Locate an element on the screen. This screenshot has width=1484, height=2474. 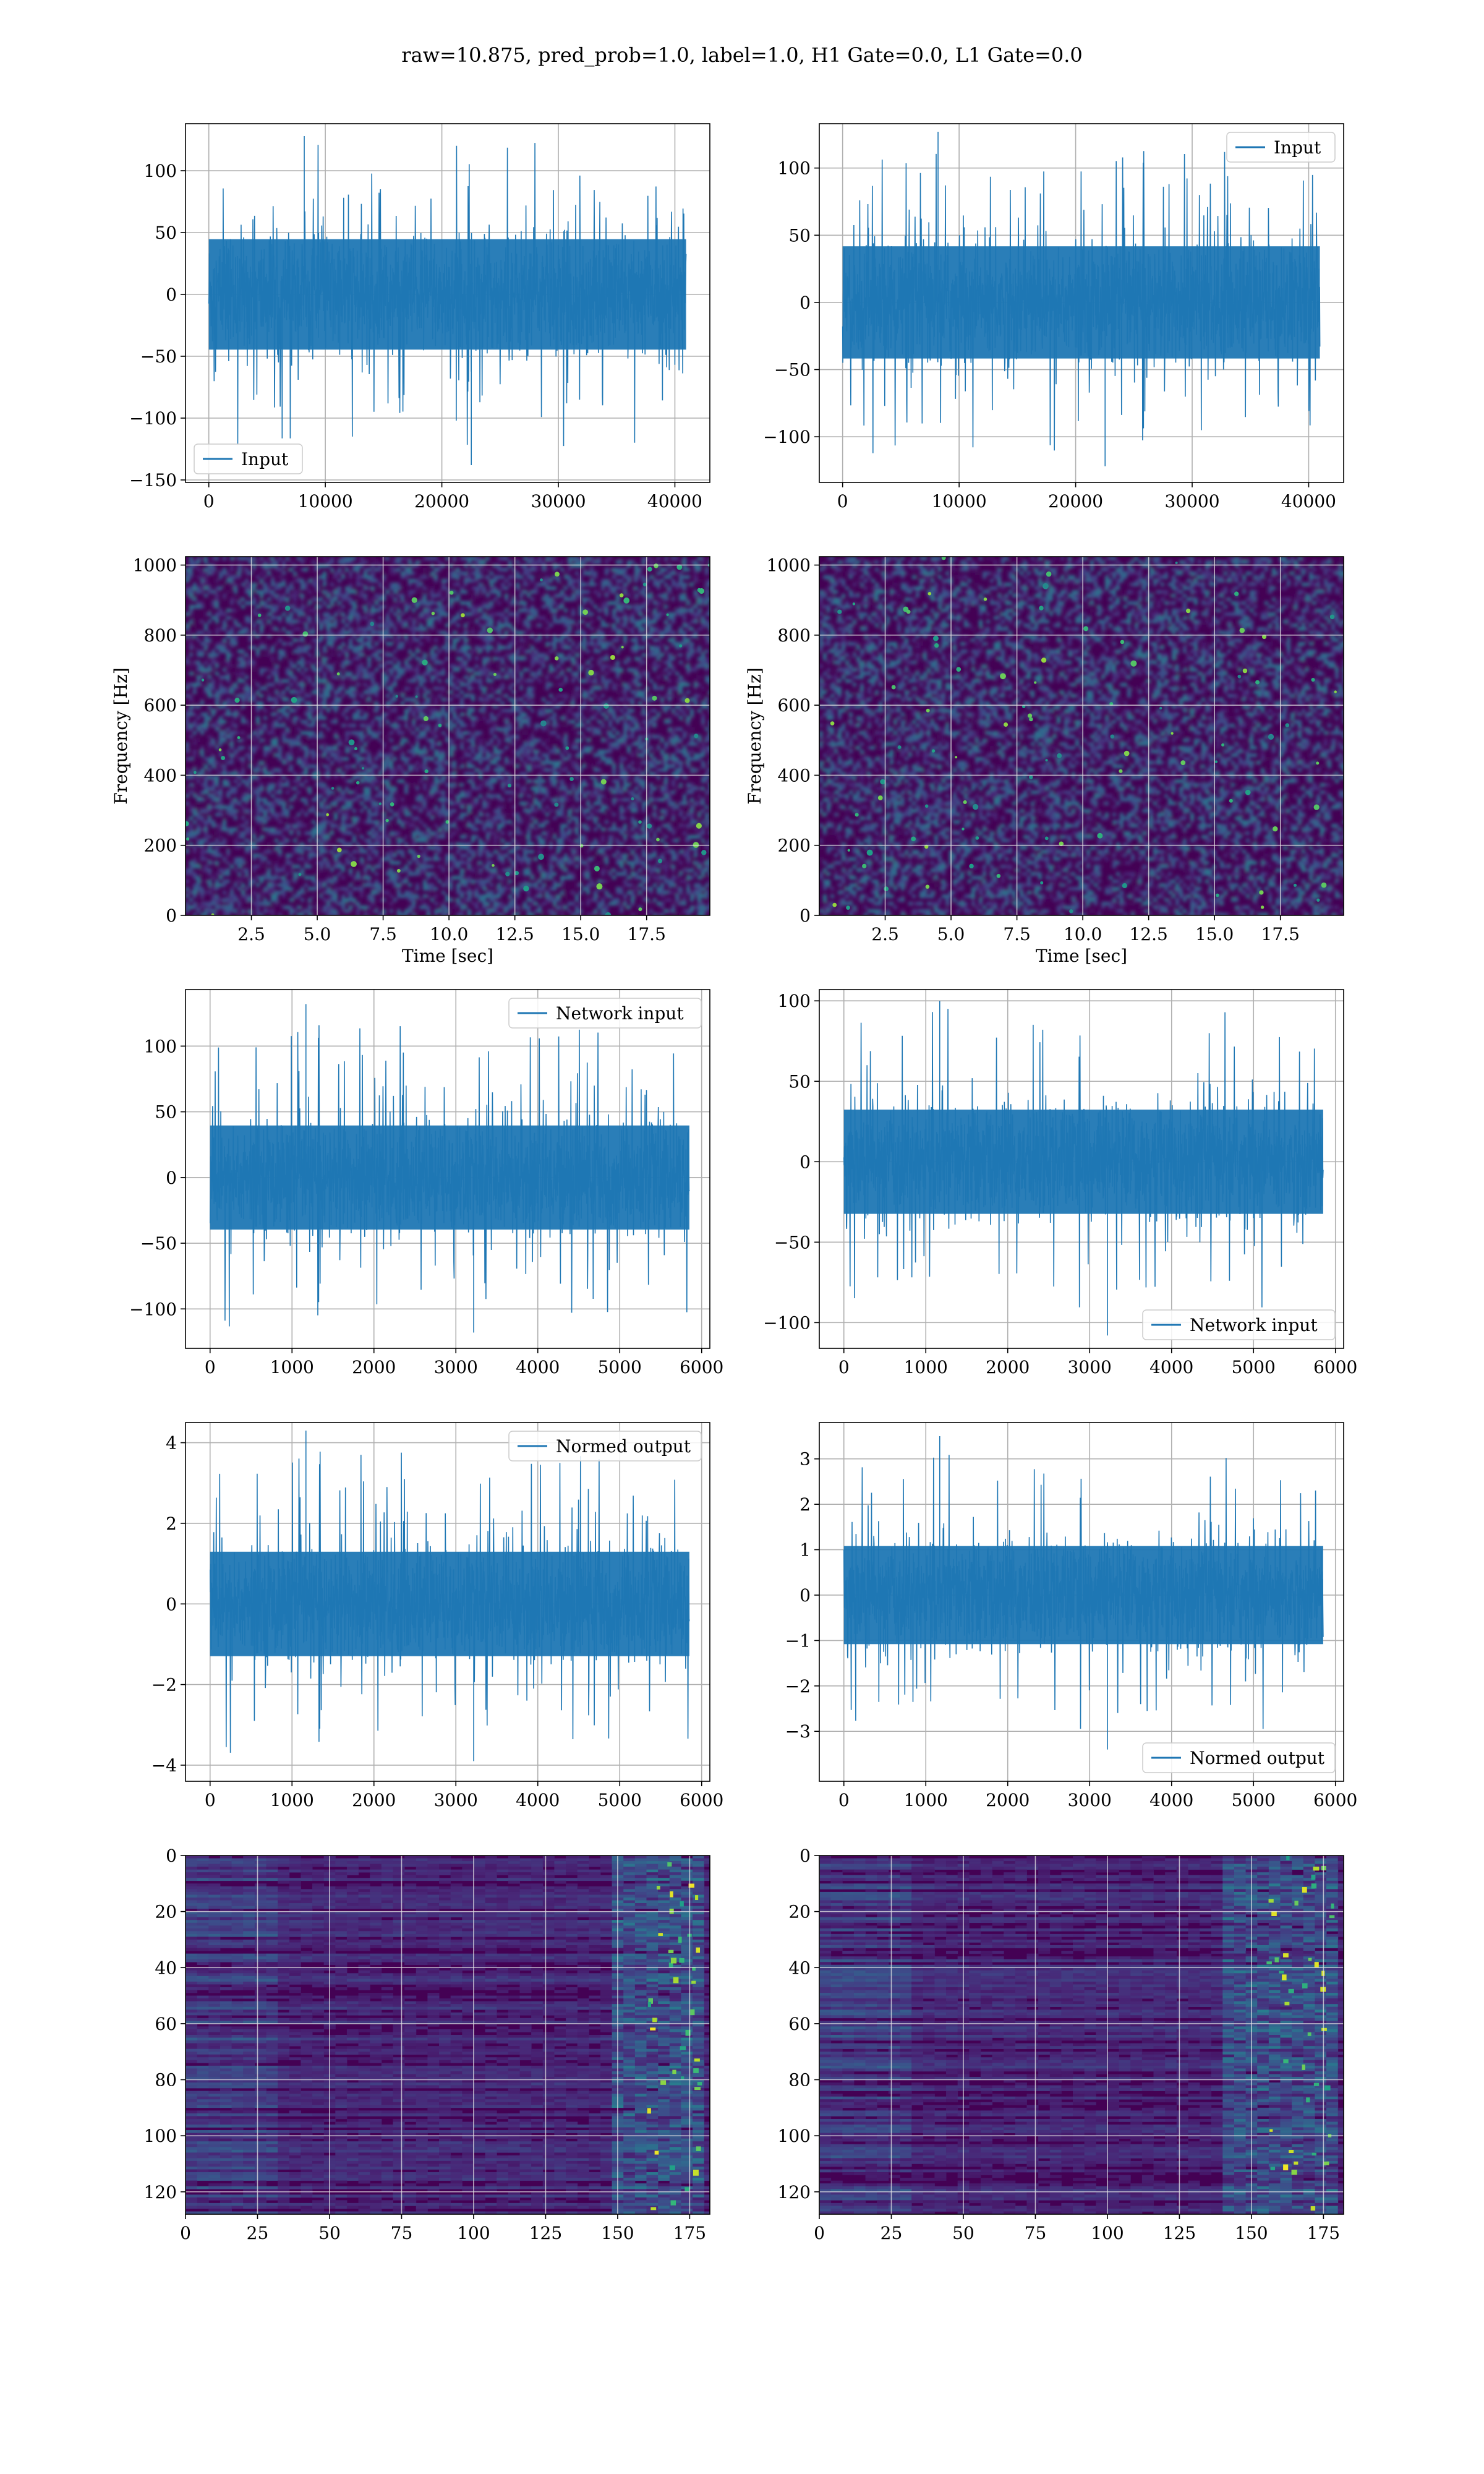
ticks: 0 10000 20000 30000 40000 −150 −100 −50 0 50 100 is located at coordinates (415, 336).